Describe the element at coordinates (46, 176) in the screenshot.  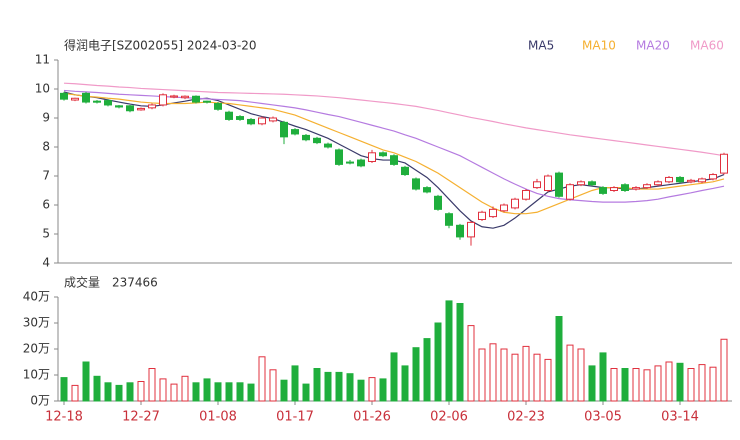
I see `y-tick-label: 7` at that location.